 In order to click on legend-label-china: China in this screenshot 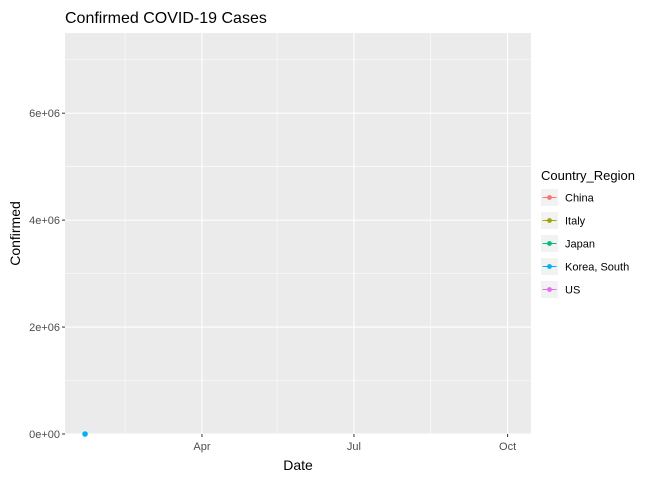, I will do `click(580, 199)`.